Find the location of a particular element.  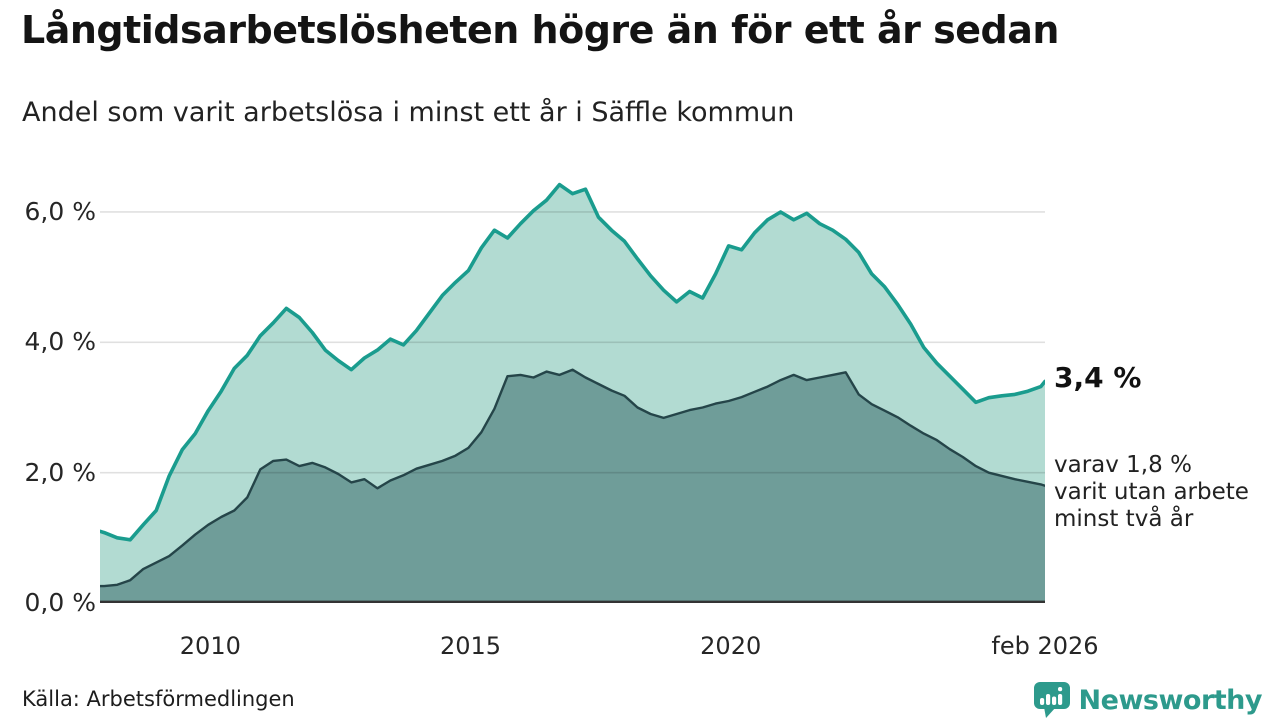

secondary-annotation-line2: varit utan arbete is located at coordinates (1151, 491).